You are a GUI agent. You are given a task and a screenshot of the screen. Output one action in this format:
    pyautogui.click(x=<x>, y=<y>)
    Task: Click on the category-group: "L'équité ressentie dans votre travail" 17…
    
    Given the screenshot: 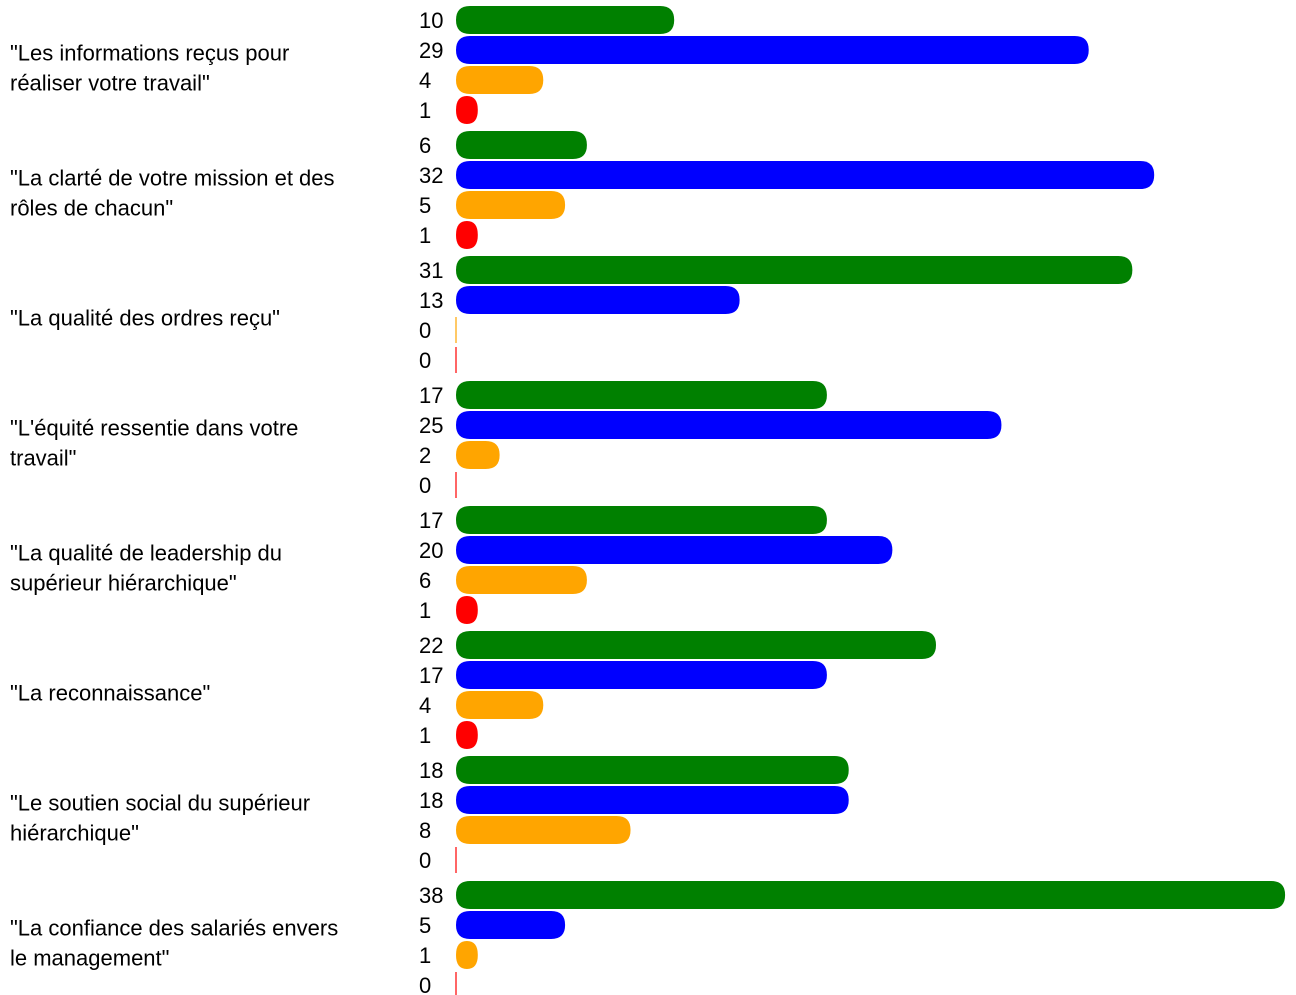 What is the action you would take?
    pyautogui.click(x=506, y=439)
    